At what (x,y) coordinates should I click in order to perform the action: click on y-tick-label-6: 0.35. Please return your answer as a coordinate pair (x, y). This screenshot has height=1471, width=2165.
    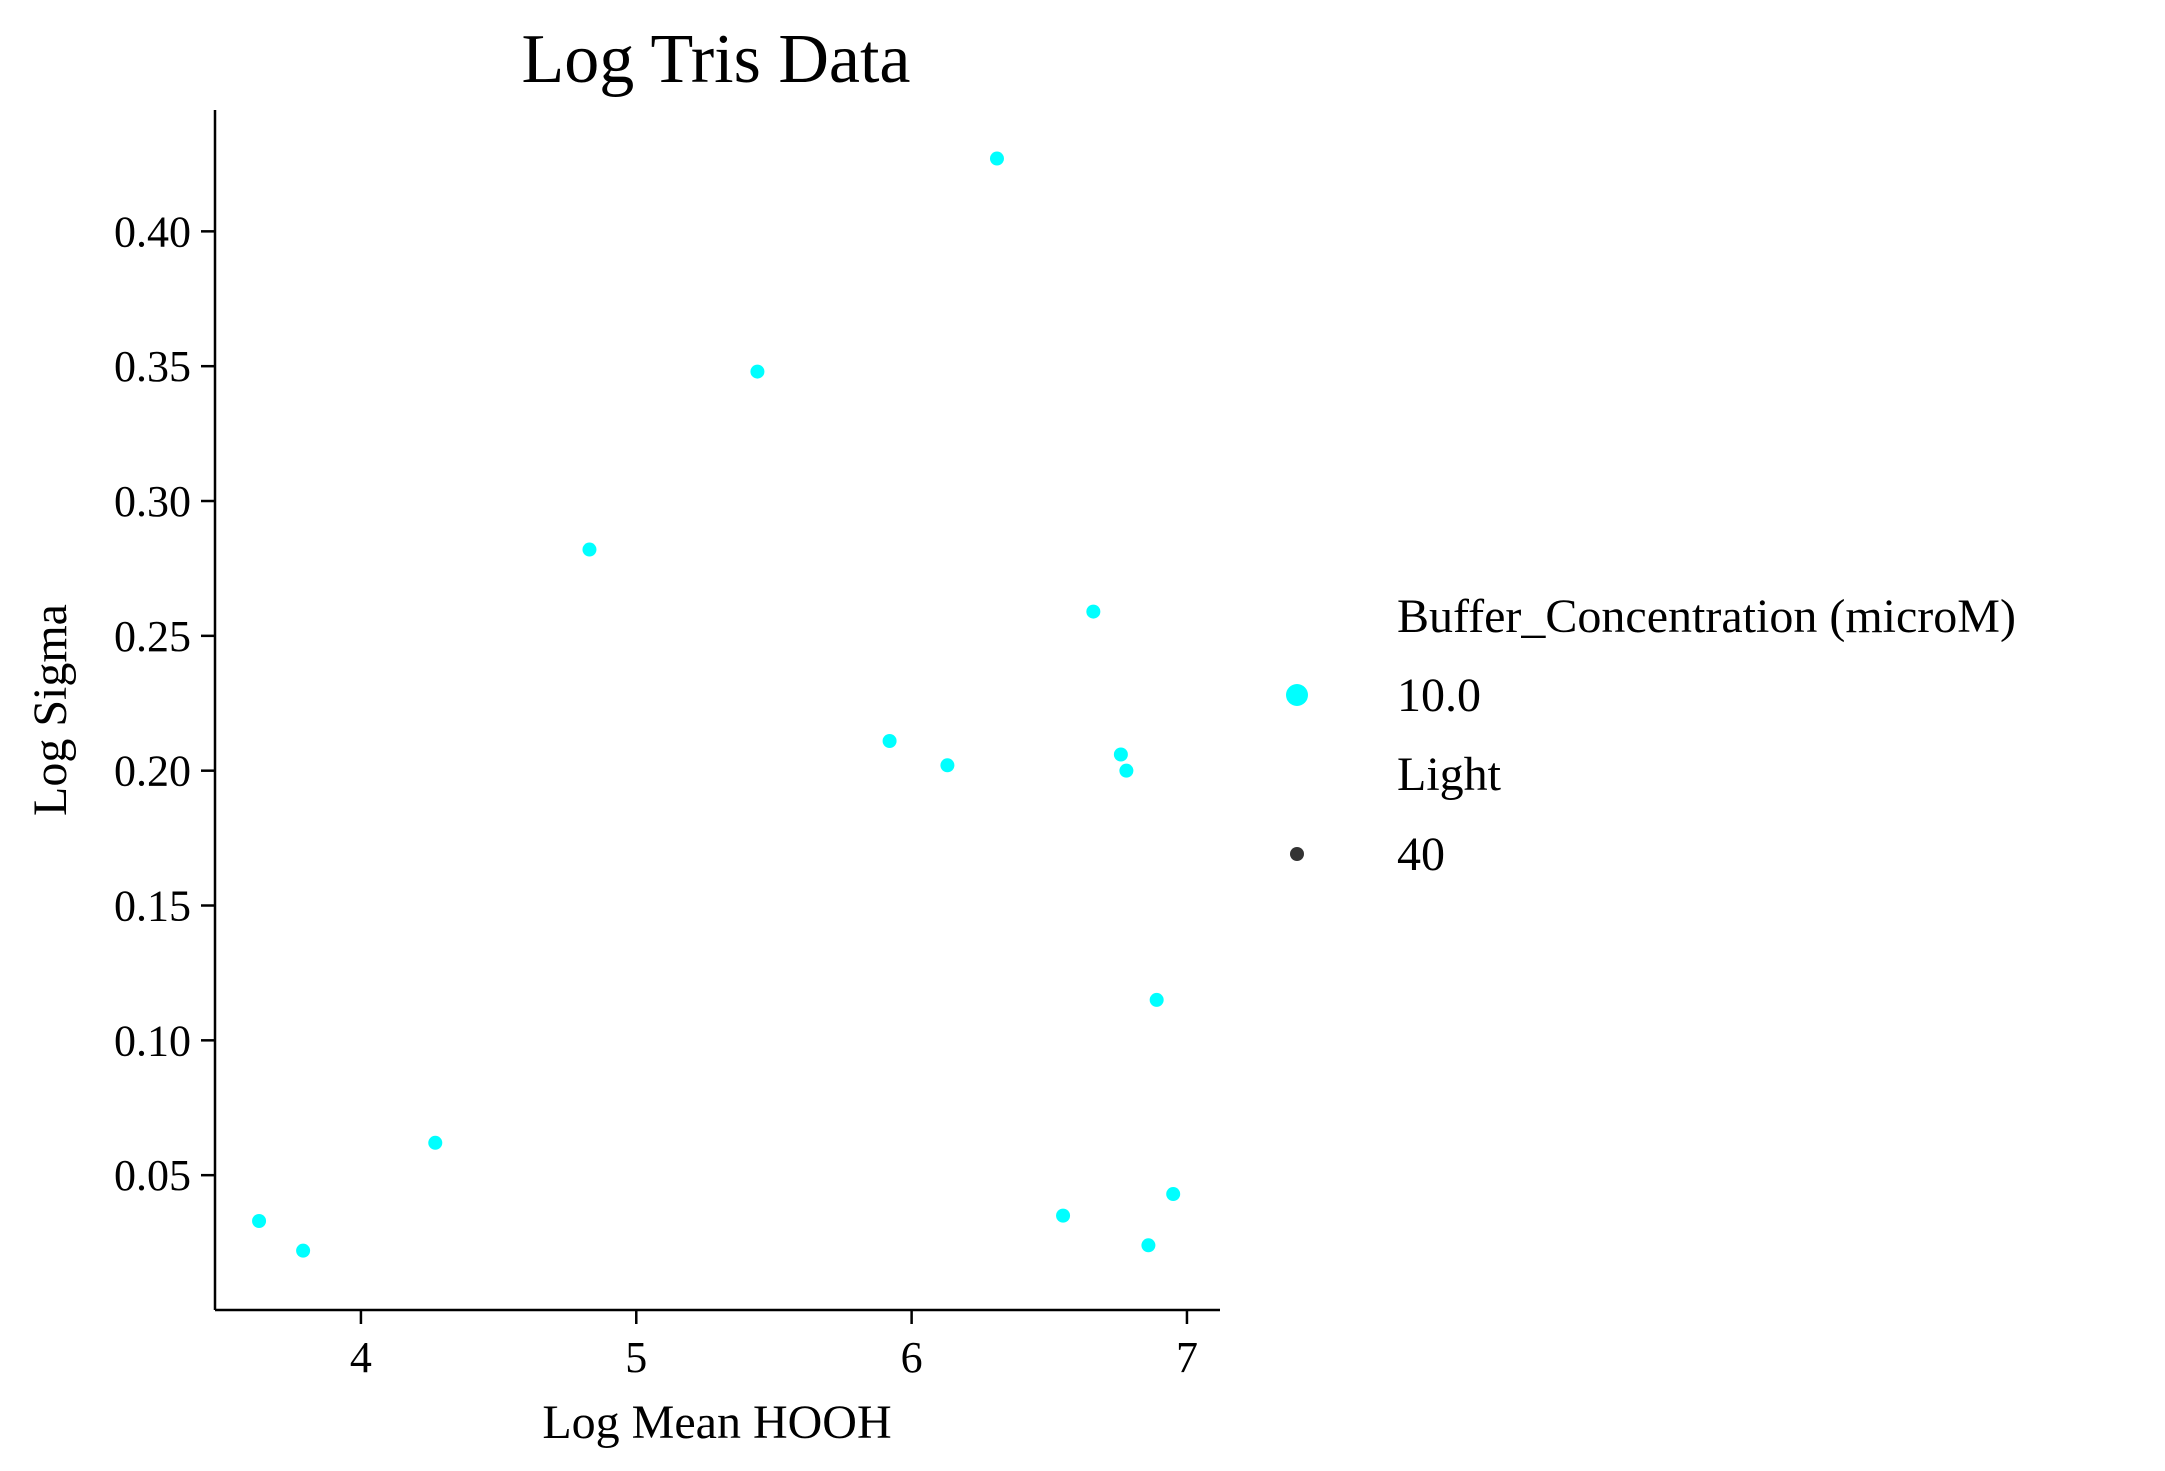
    Looking at the image, I should click on (152, 366).